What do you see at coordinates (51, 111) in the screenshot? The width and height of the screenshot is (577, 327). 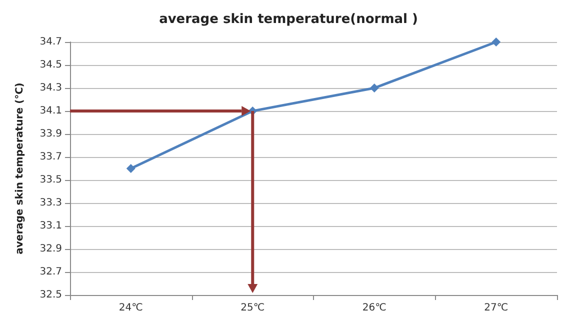 I see `y-tick-label: 34.1` at bounding box center [51, 111].